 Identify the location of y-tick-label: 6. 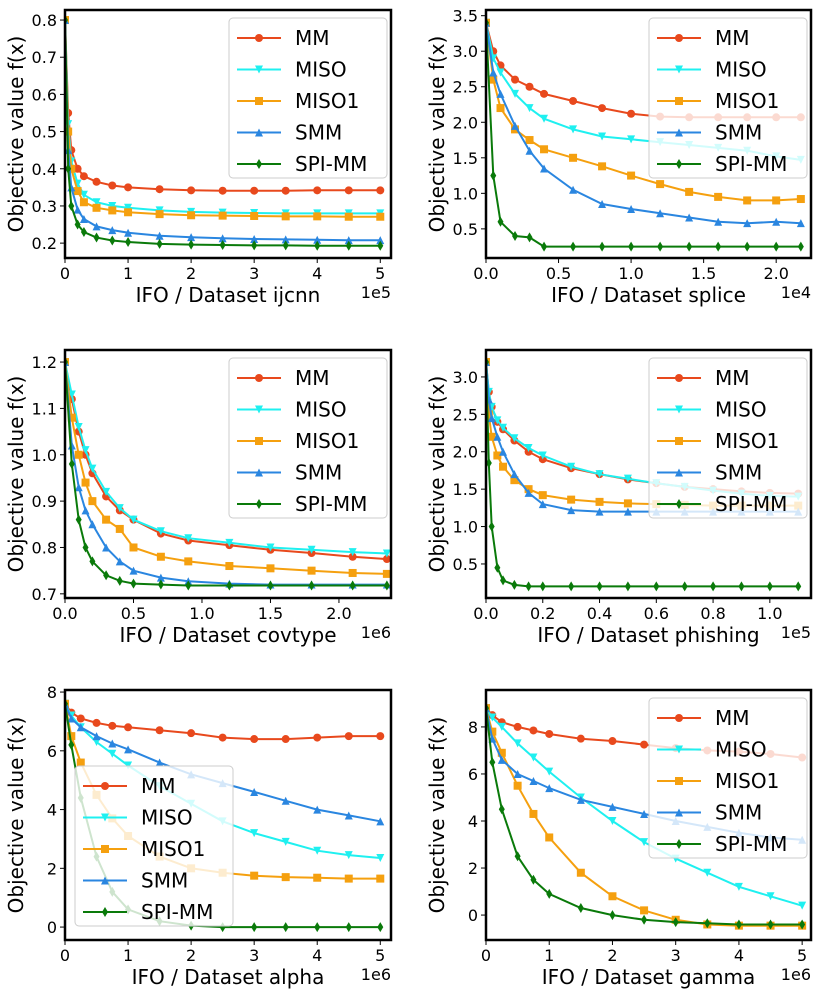
(473, 774).